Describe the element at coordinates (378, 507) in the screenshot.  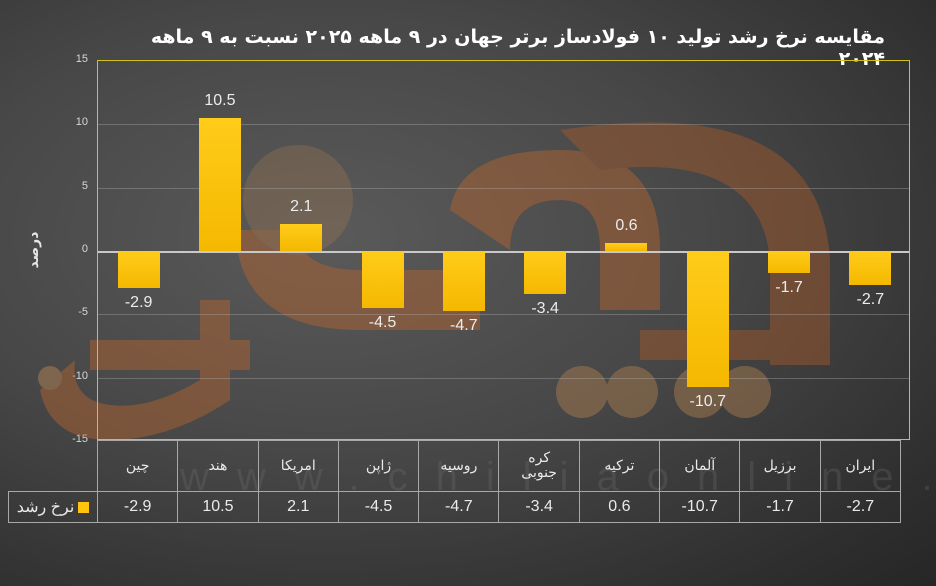
I see `value-cell: -4.5` at that location.